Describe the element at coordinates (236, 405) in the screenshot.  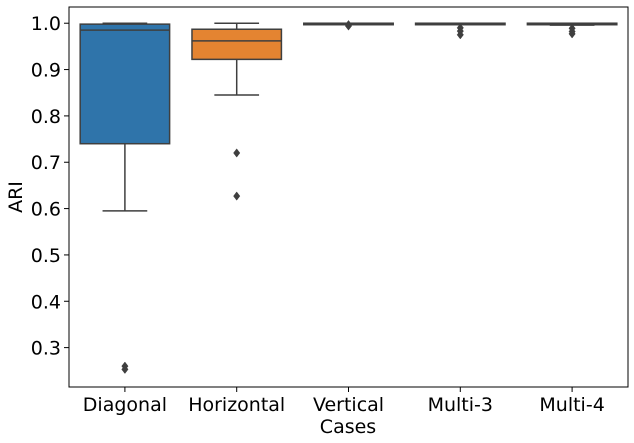
I see `x-tick-label: Horizontal` at that location.